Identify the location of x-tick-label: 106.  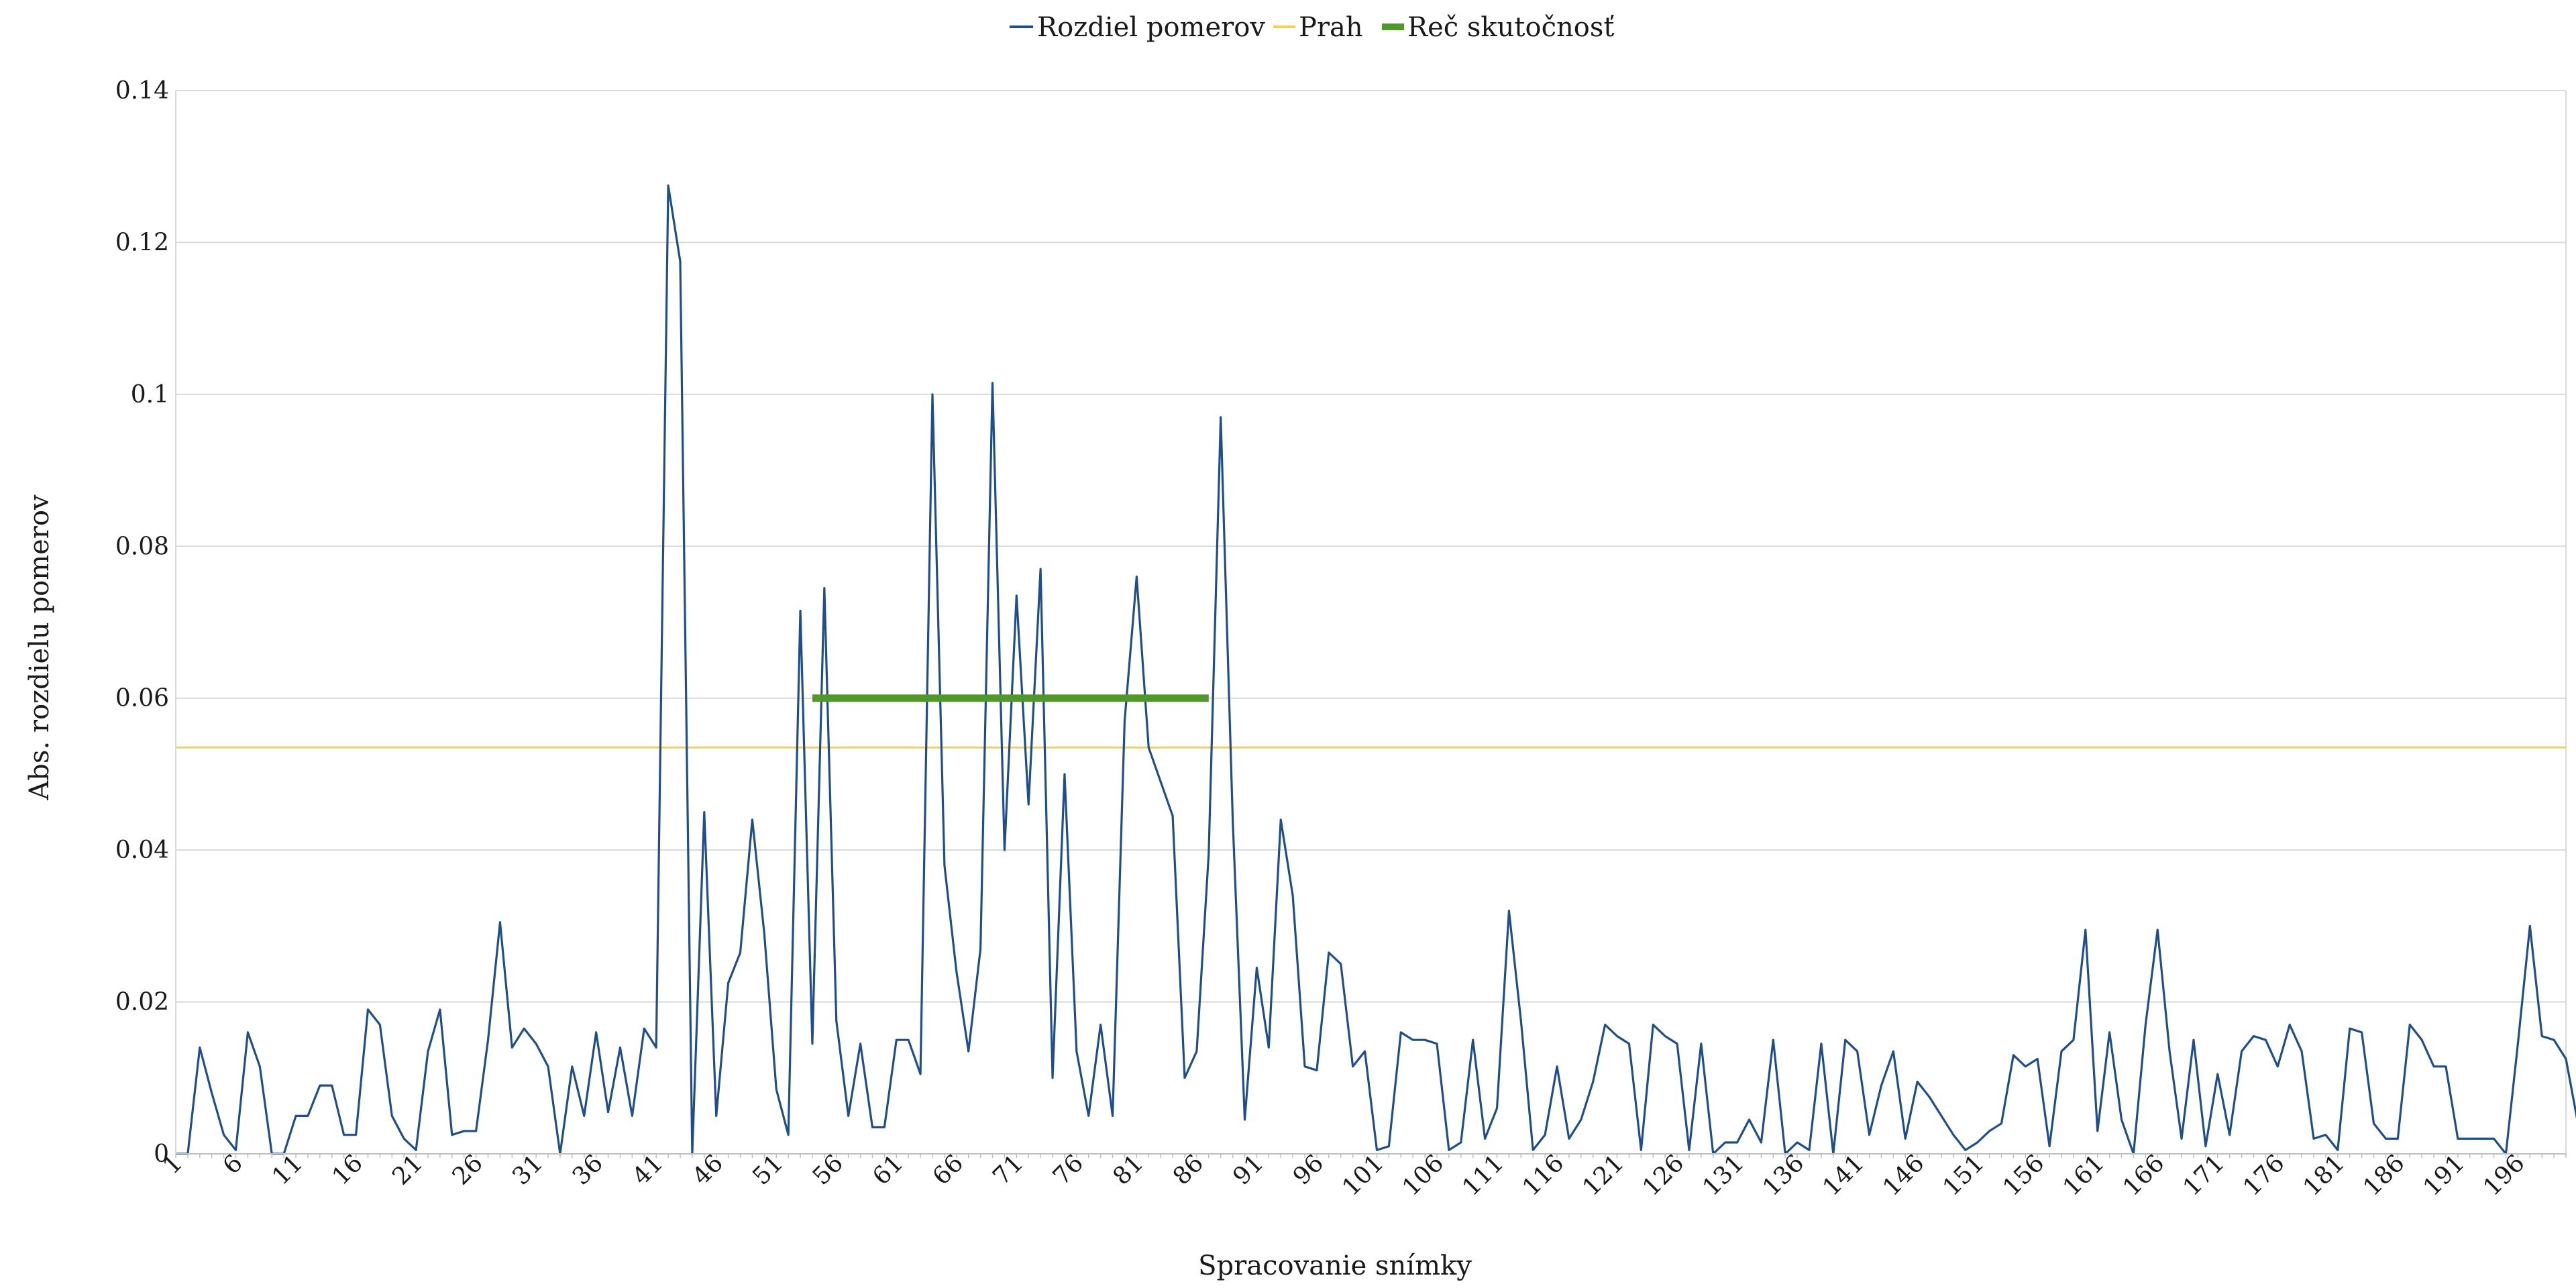
(1423, 1175).